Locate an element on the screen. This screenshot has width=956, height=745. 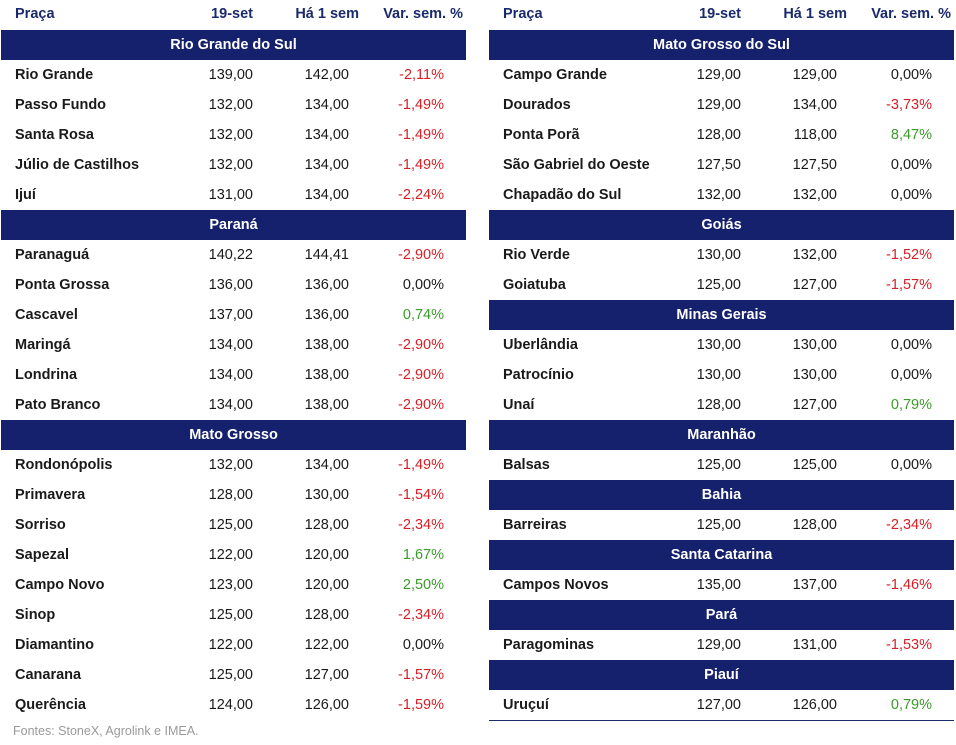
price-current: 135,00 is located at coordinates (718, 585).